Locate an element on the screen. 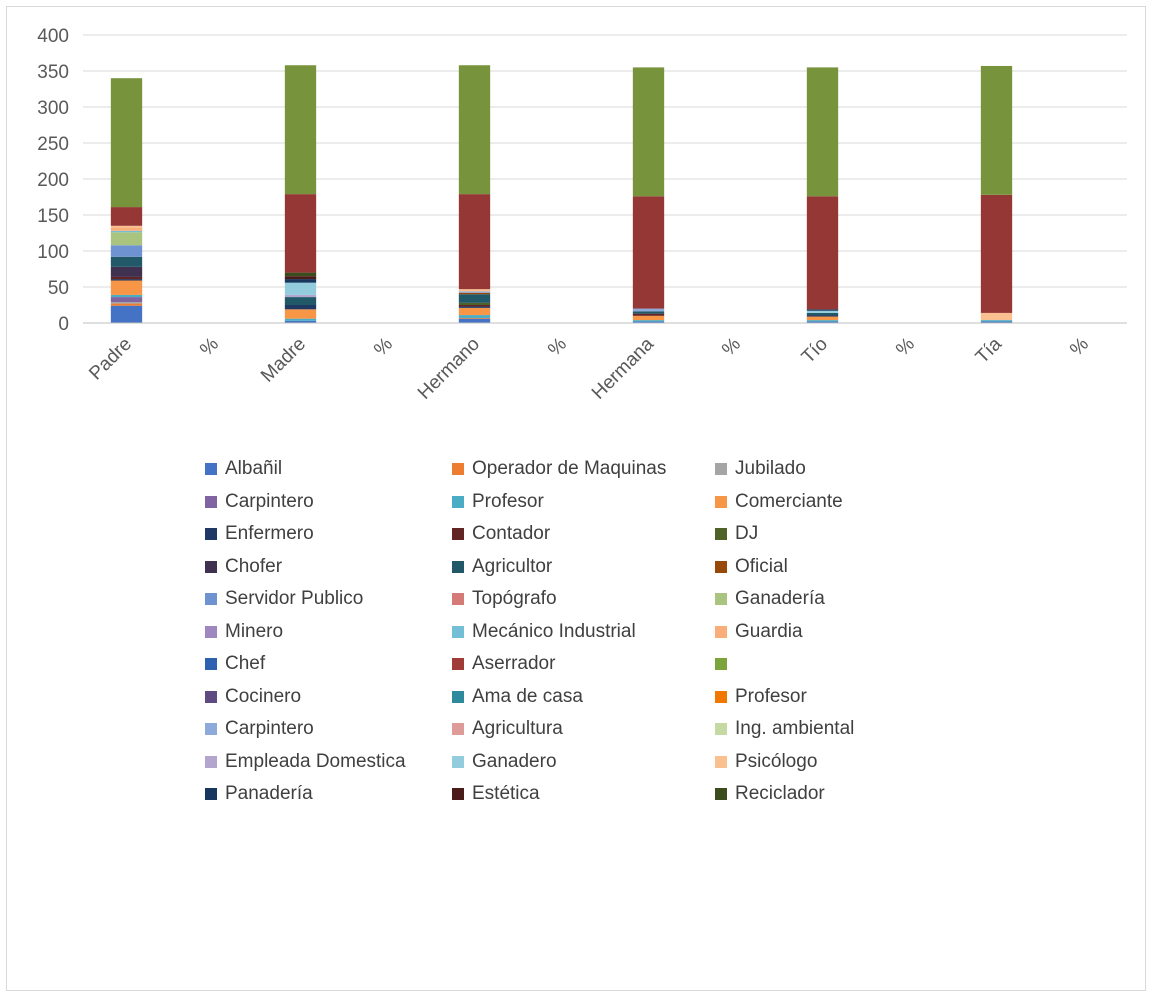 This screenshot has height=994, width=1149. legend-item: Topógrafo is located at coordinates (583, 599).